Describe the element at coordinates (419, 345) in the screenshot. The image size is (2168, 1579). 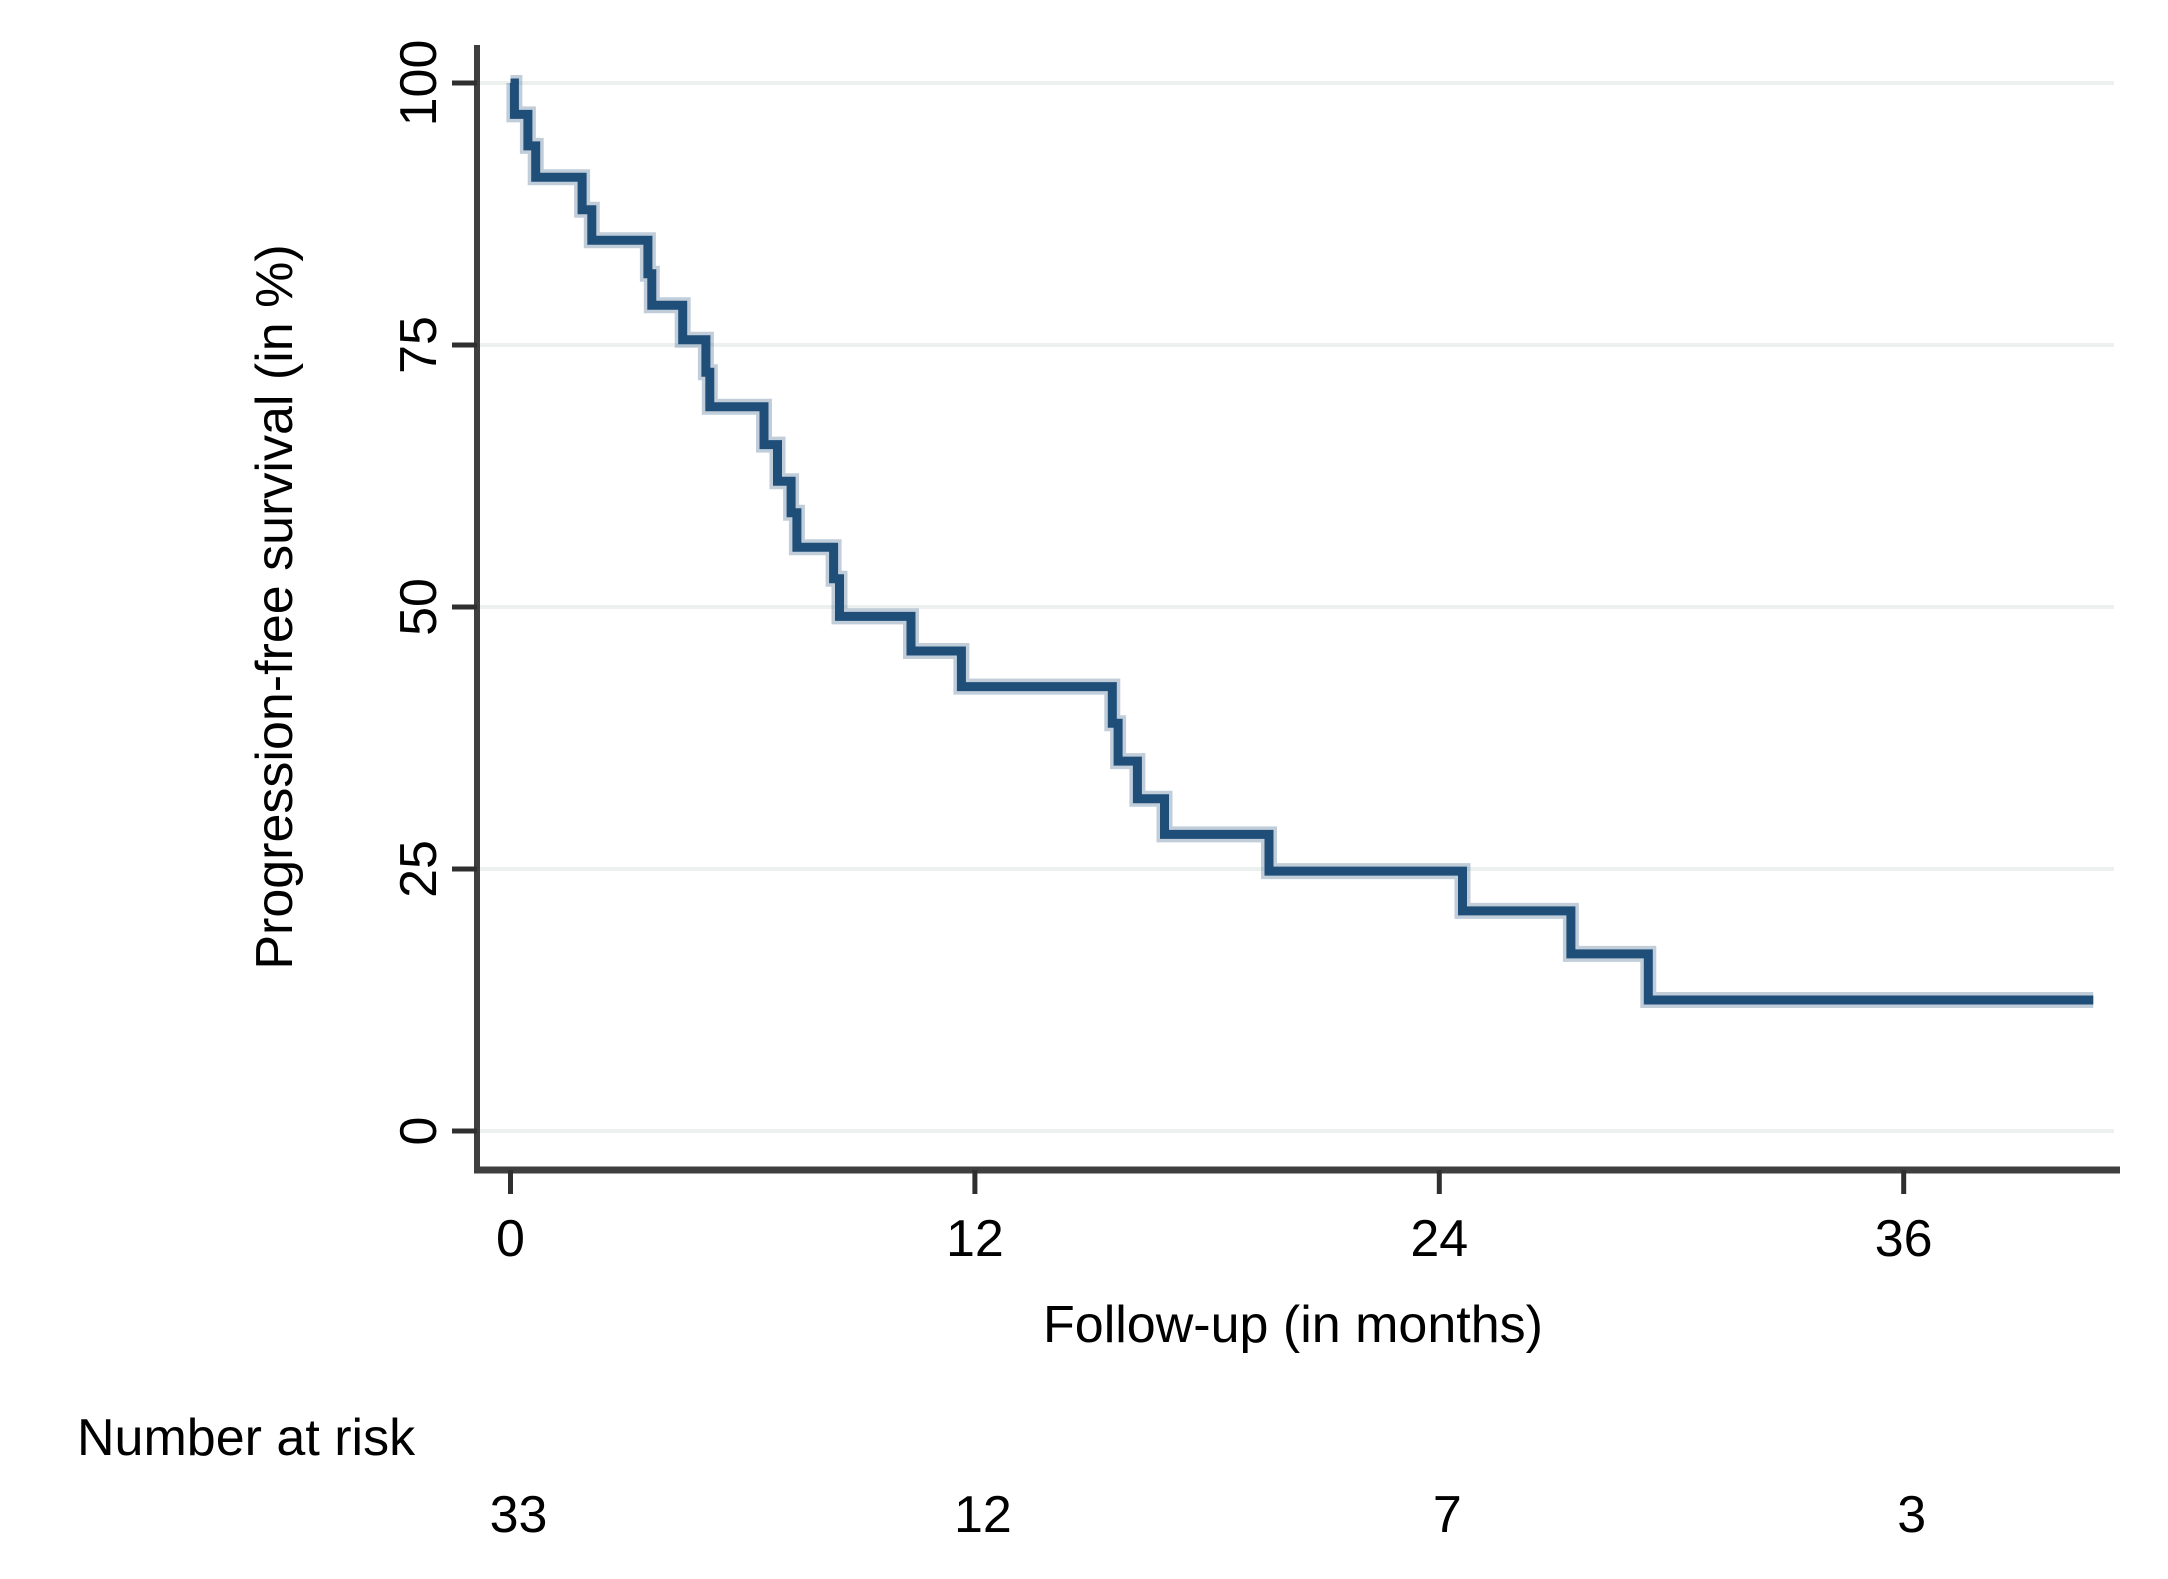
I see `y-tick-label-75: 75` at that location.